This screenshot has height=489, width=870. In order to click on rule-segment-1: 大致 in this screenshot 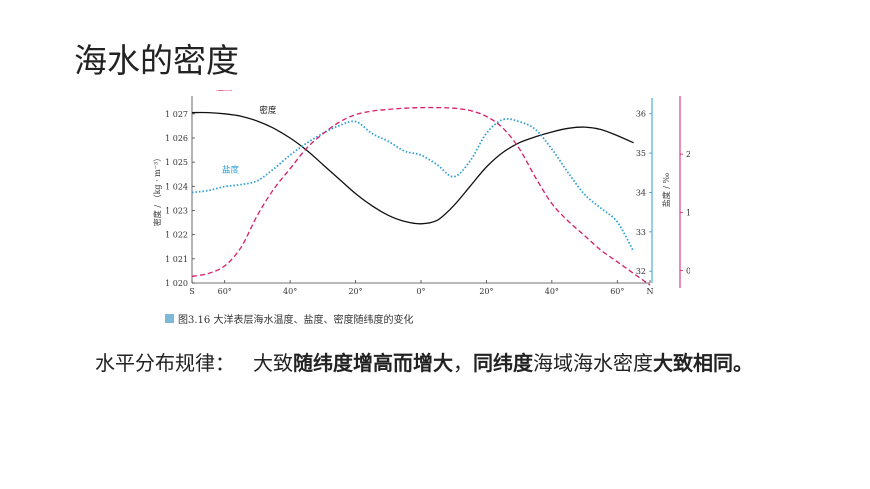, I will do `click(273, 363)`.